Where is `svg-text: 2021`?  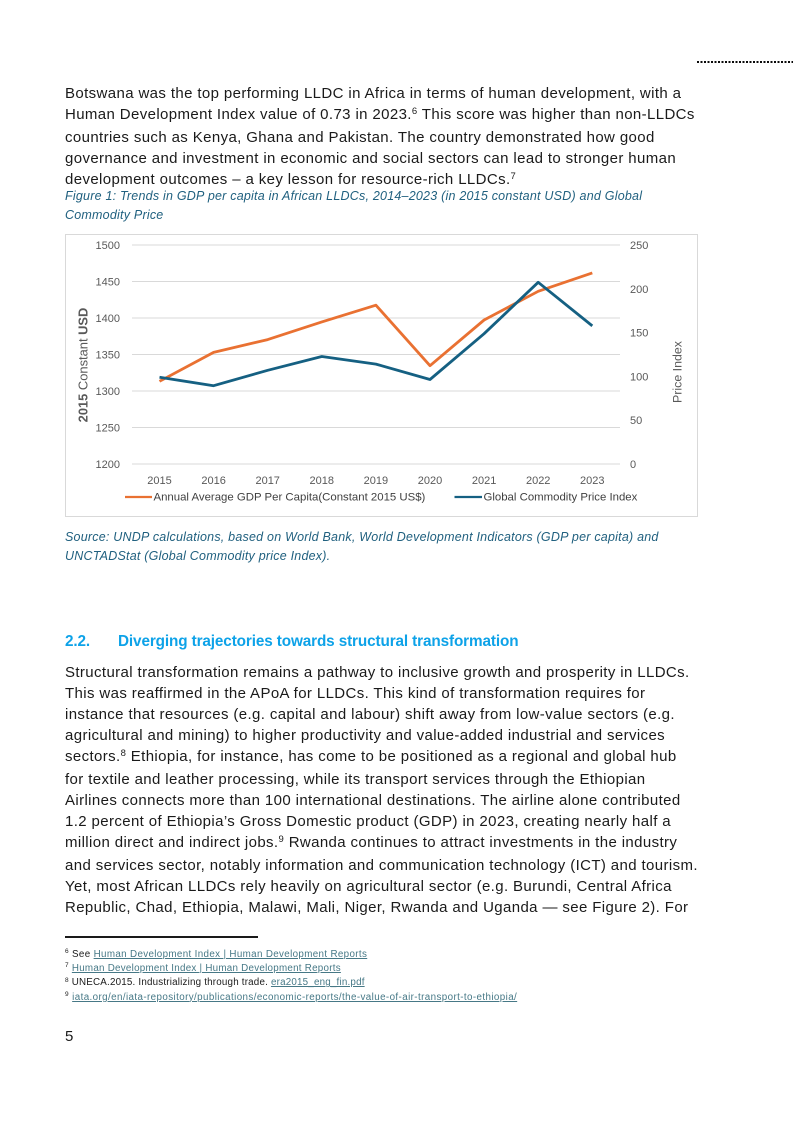 svg-text: 2021 is located at coordinates (484, 481).